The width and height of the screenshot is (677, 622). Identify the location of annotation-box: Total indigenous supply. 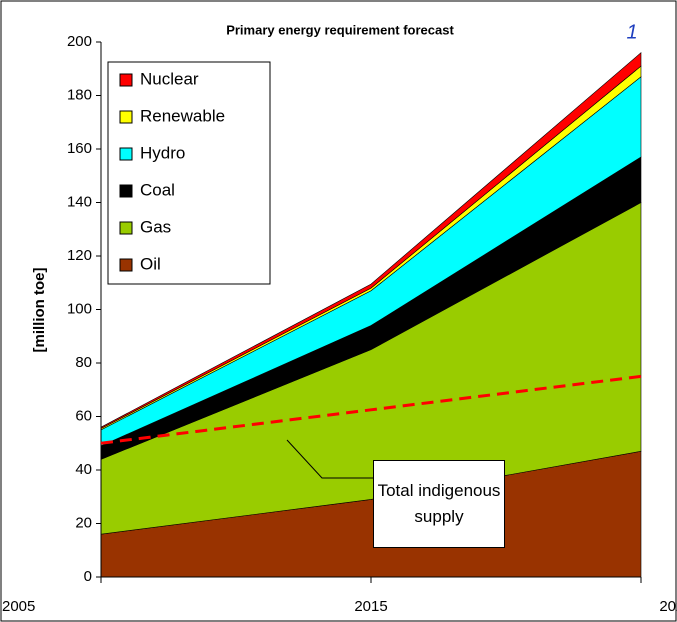
(439, 504).